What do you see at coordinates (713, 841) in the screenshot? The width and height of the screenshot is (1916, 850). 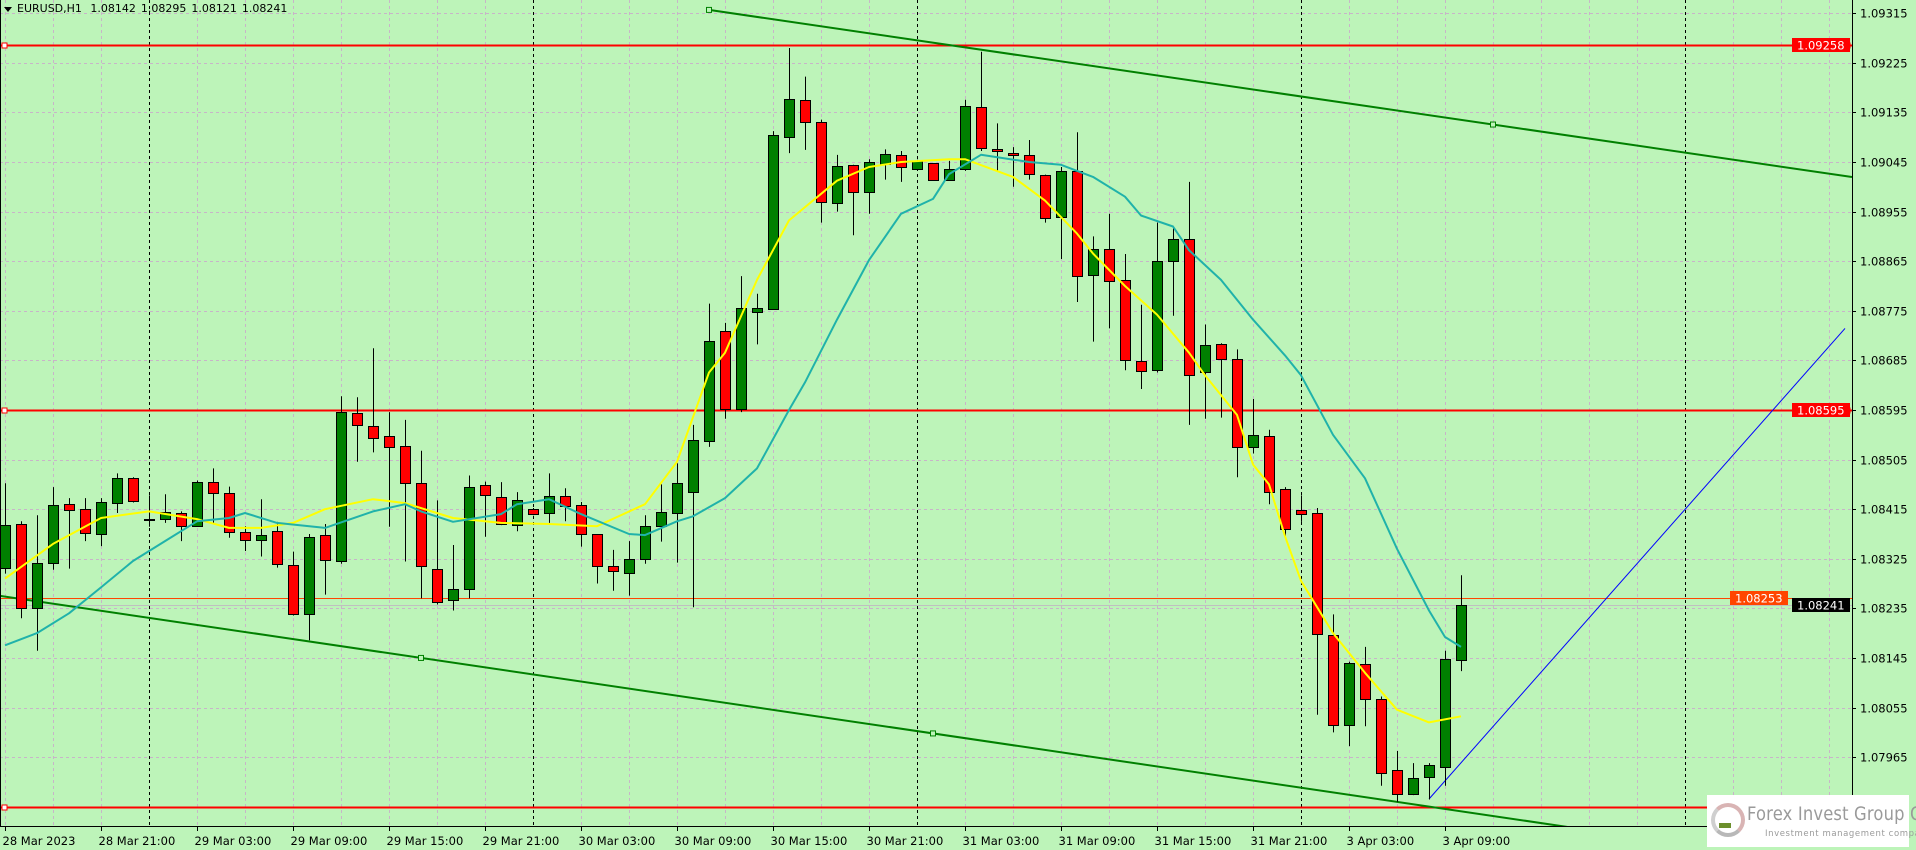 I see `time-tick-label: 30 Mar 09:00` at bounding box center [713, 841].